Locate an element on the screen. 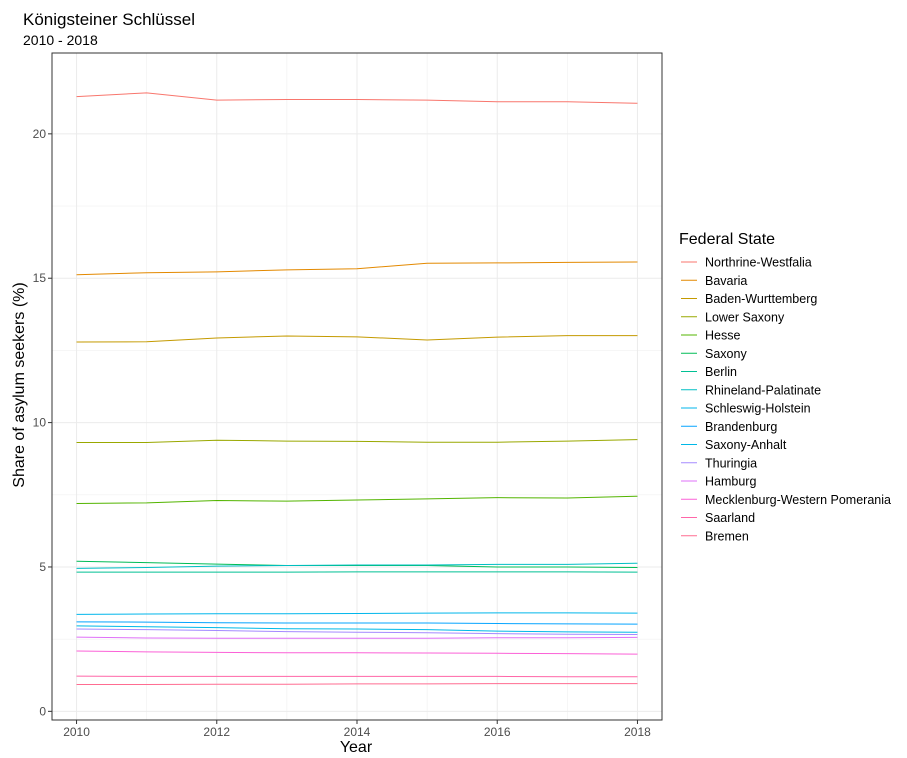  legend-label: Baden-Wurttemberg is located at coordinates (761, 299).